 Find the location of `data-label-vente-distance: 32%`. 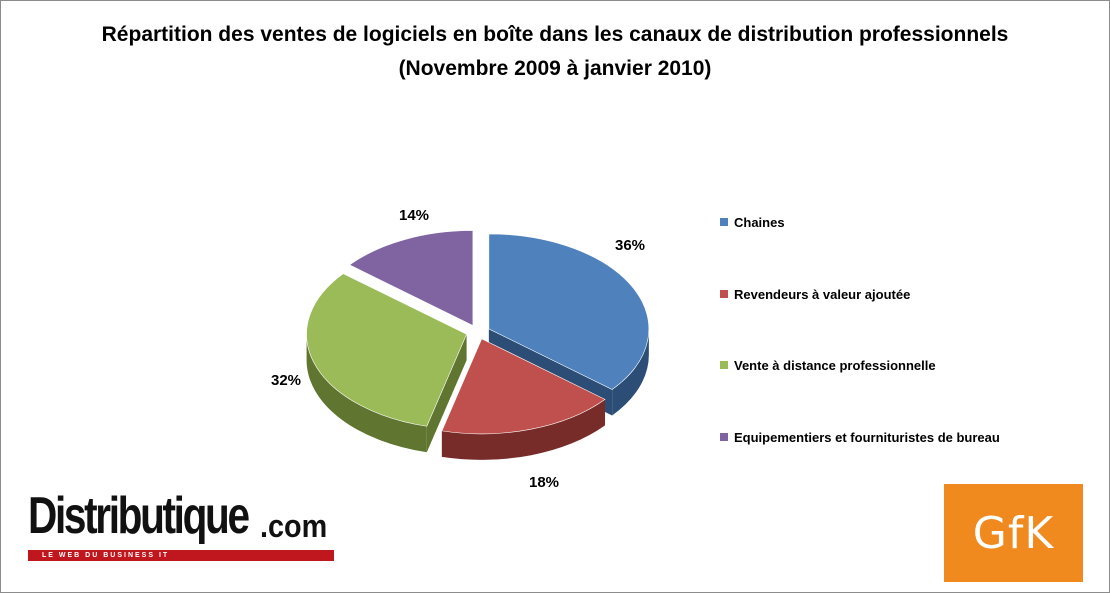

data-label-vente-distance: 32% is located at coordinates (286, 380).